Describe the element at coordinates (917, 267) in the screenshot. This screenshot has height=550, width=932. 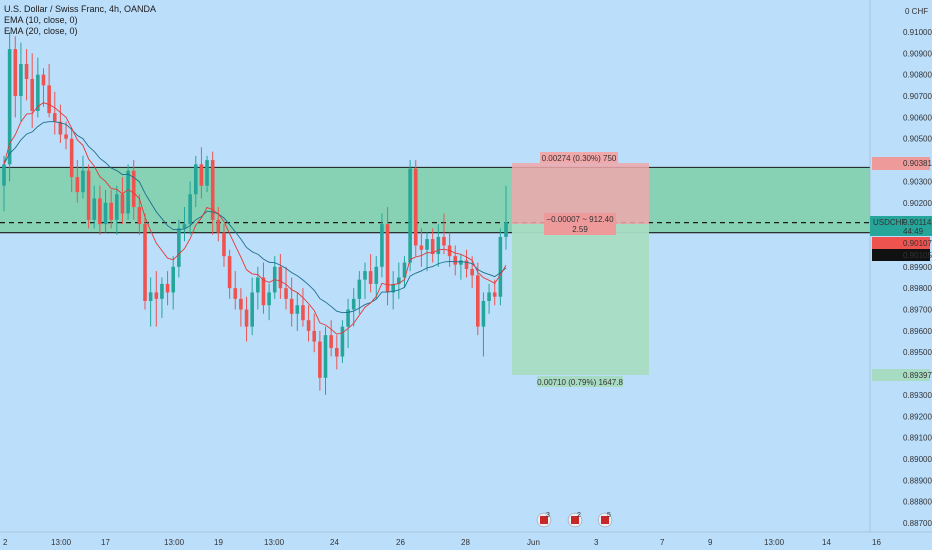
I see `price-tick-label: 0.89900` at that location.